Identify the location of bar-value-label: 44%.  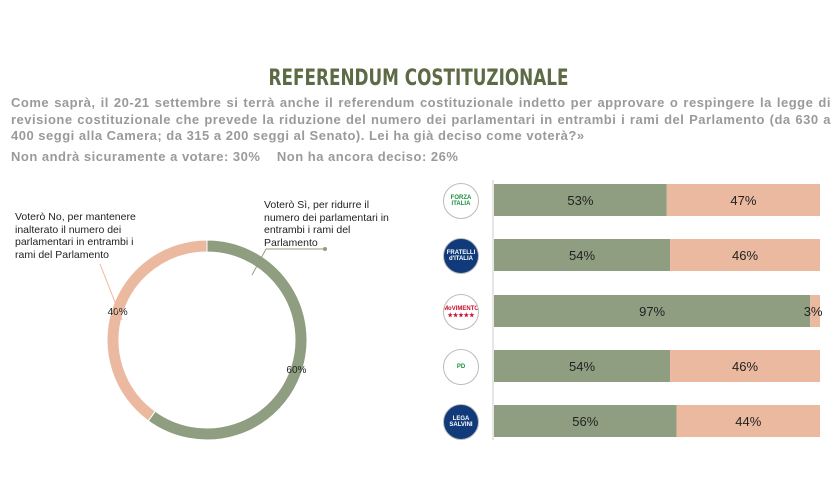
(748, 421).